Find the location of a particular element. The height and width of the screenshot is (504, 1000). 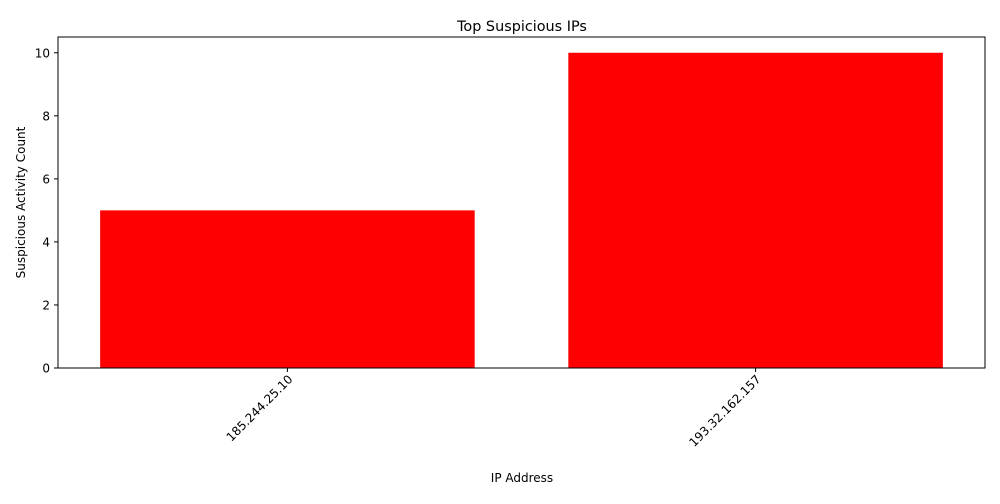

y-tick-label: 2 is located at coordinates (46, 305).